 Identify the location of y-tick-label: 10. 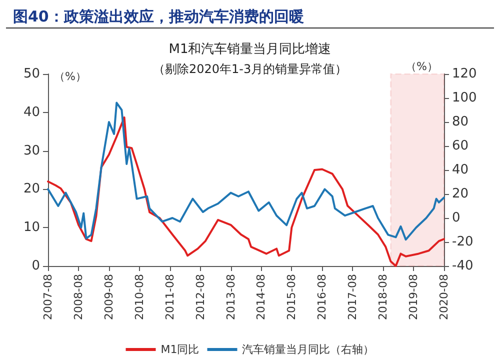
(31, 228).